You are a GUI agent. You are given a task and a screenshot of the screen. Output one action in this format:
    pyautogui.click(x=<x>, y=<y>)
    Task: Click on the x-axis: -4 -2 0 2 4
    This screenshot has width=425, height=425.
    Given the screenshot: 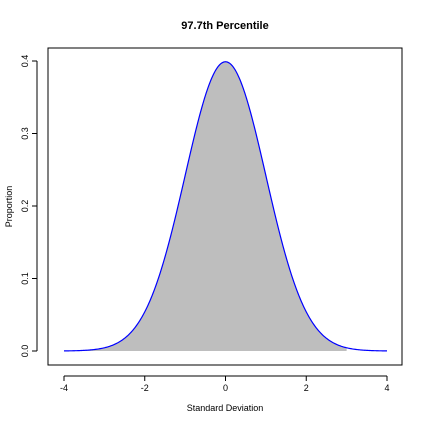 What is the action you would take?
    pyautogui.click(x=225, y=384)
    